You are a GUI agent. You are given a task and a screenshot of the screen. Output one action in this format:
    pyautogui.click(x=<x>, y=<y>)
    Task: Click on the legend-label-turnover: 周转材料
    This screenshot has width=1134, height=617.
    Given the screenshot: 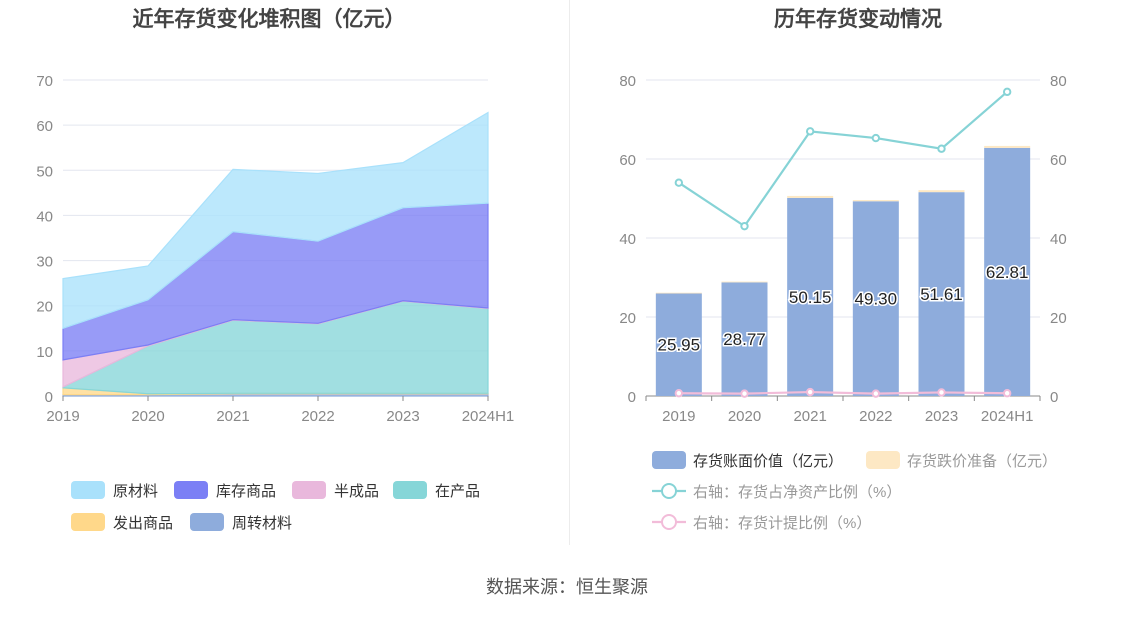 What is the action you would take?
    pyautogui.click(x=262, y=523)
    